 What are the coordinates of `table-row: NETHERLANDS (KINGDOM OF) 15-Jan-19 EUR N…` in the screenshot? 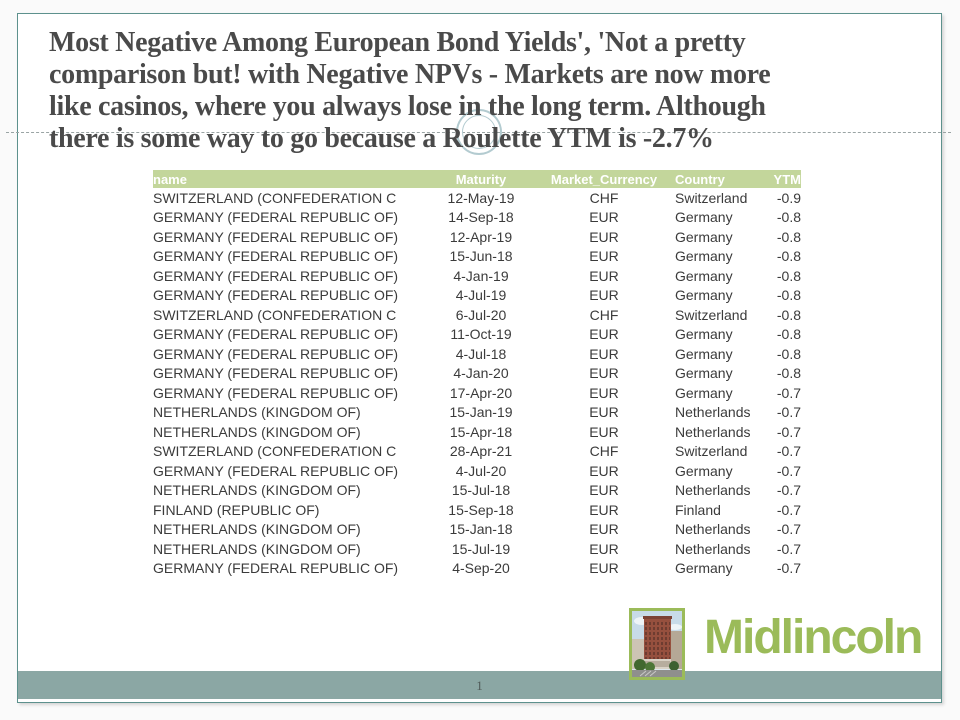 It's located at (477, 413).